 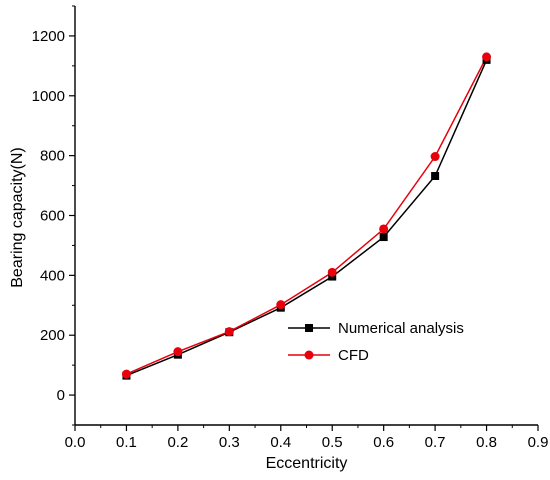 What do you see at coordinates (332, 442) in the screenshot?
I see `x-tick-label: 0.5` at bounding box center [332, 442].